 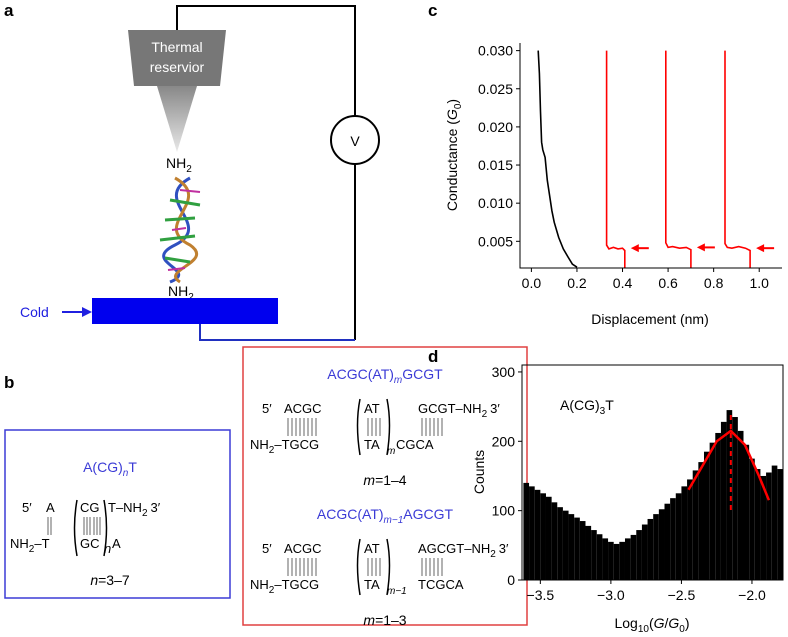 I want to click on range-label: n=3–7, so click(x=110, y=580).